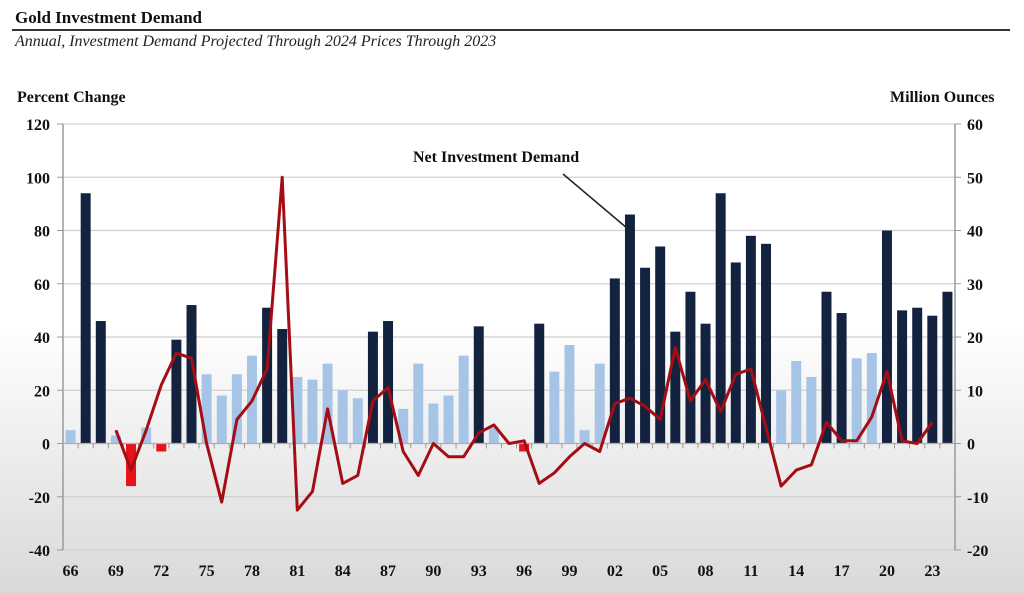 The width and height of the screenshot is (1024, 593). I want to click on bar-2004, so click(645, 355).